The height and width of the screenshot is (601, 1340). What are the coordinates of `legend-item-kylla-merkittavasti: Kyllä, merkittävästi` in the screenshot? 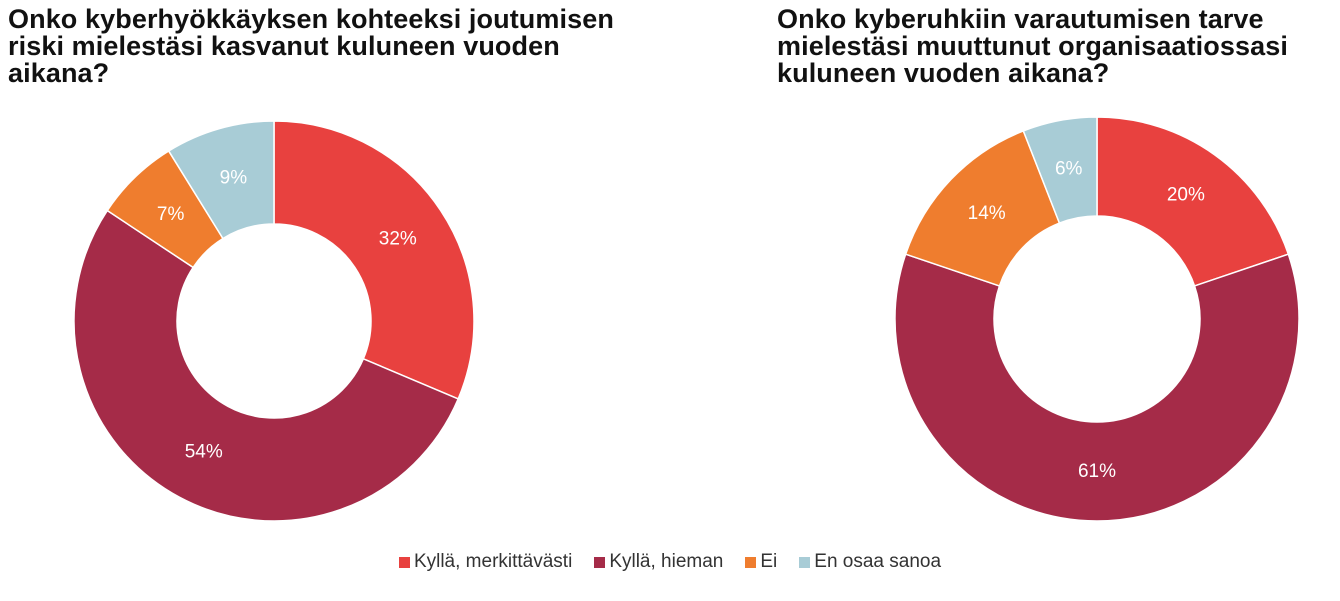 It's located at (485, 562).